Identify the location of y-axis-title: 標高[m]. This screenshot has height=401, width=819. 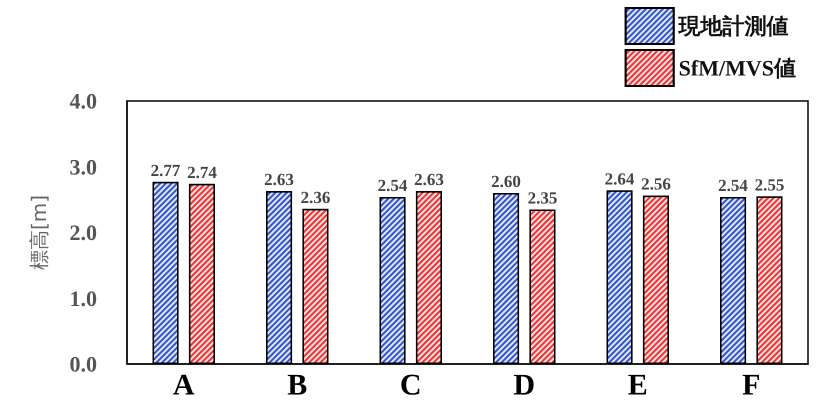
(39, 232).